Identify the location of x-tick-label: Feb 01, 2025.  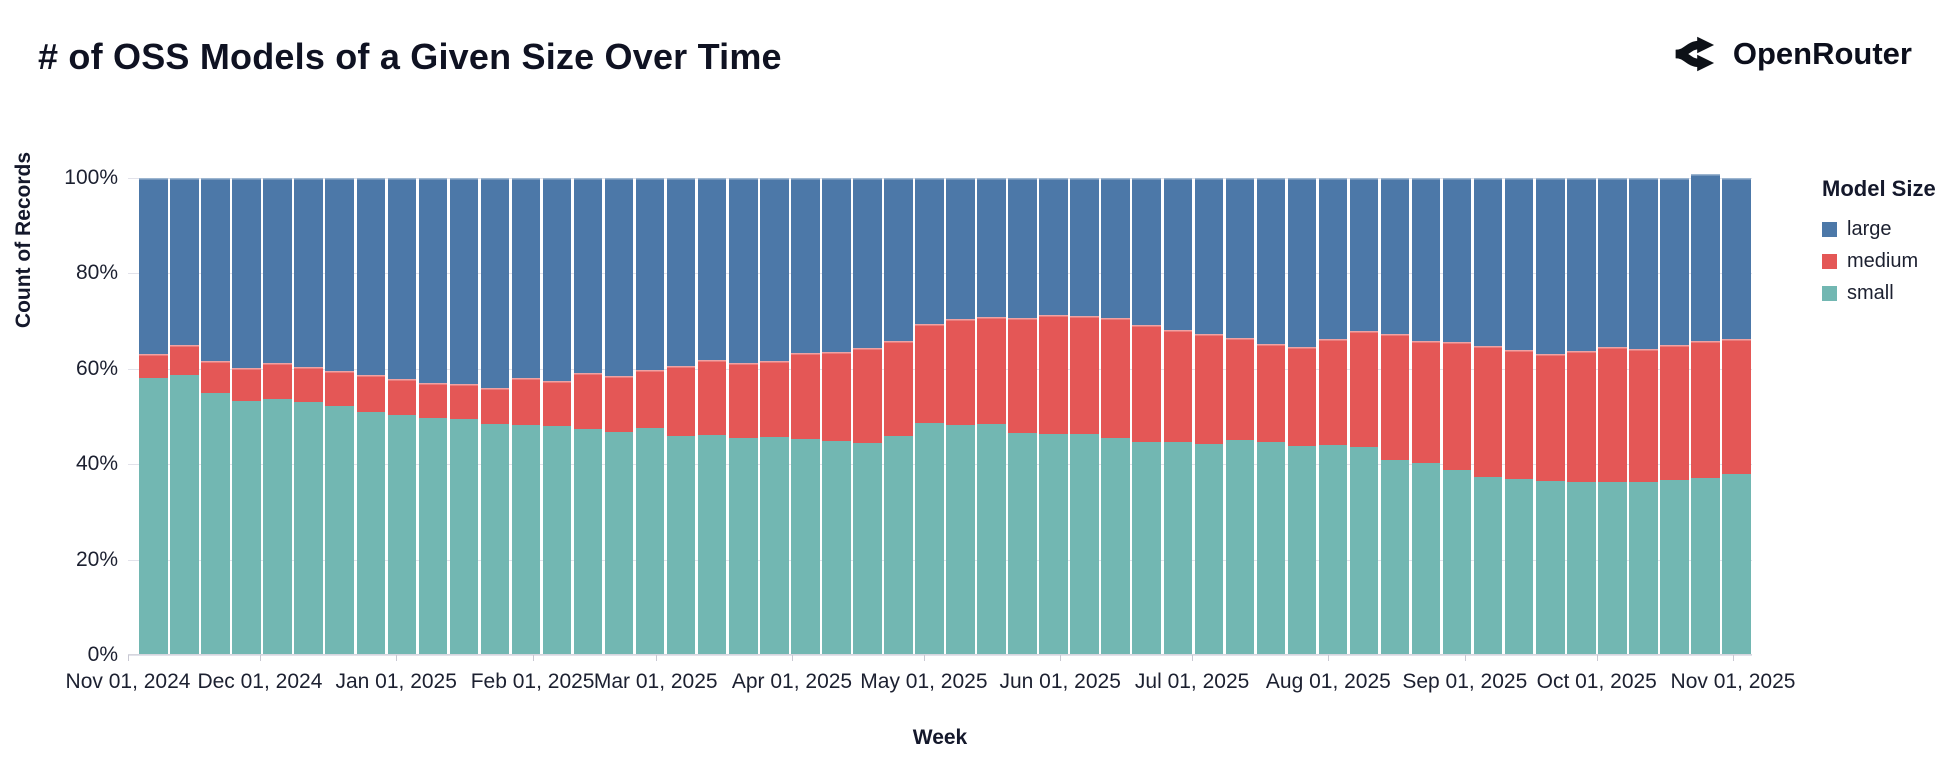
(532, 681).